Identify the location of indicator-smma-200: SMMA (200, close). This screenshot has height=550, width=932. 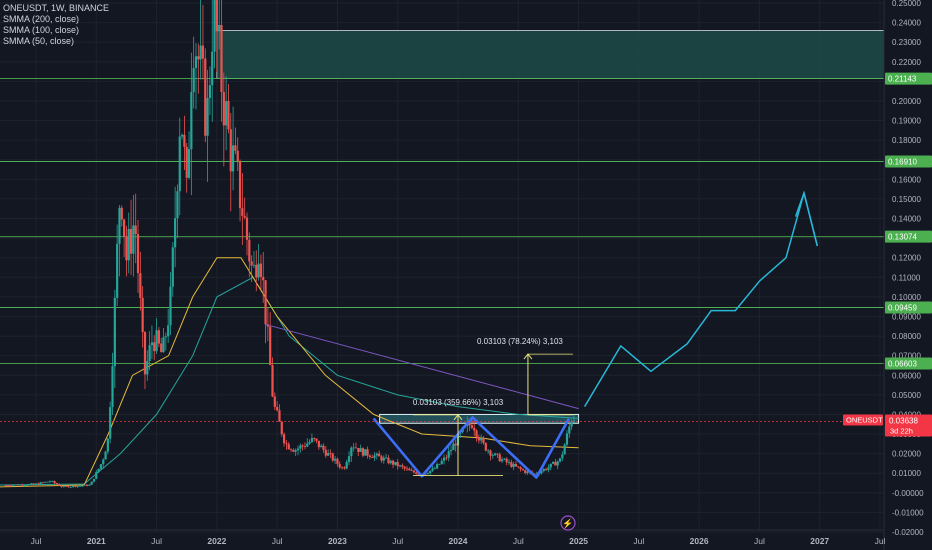
(41, 19).